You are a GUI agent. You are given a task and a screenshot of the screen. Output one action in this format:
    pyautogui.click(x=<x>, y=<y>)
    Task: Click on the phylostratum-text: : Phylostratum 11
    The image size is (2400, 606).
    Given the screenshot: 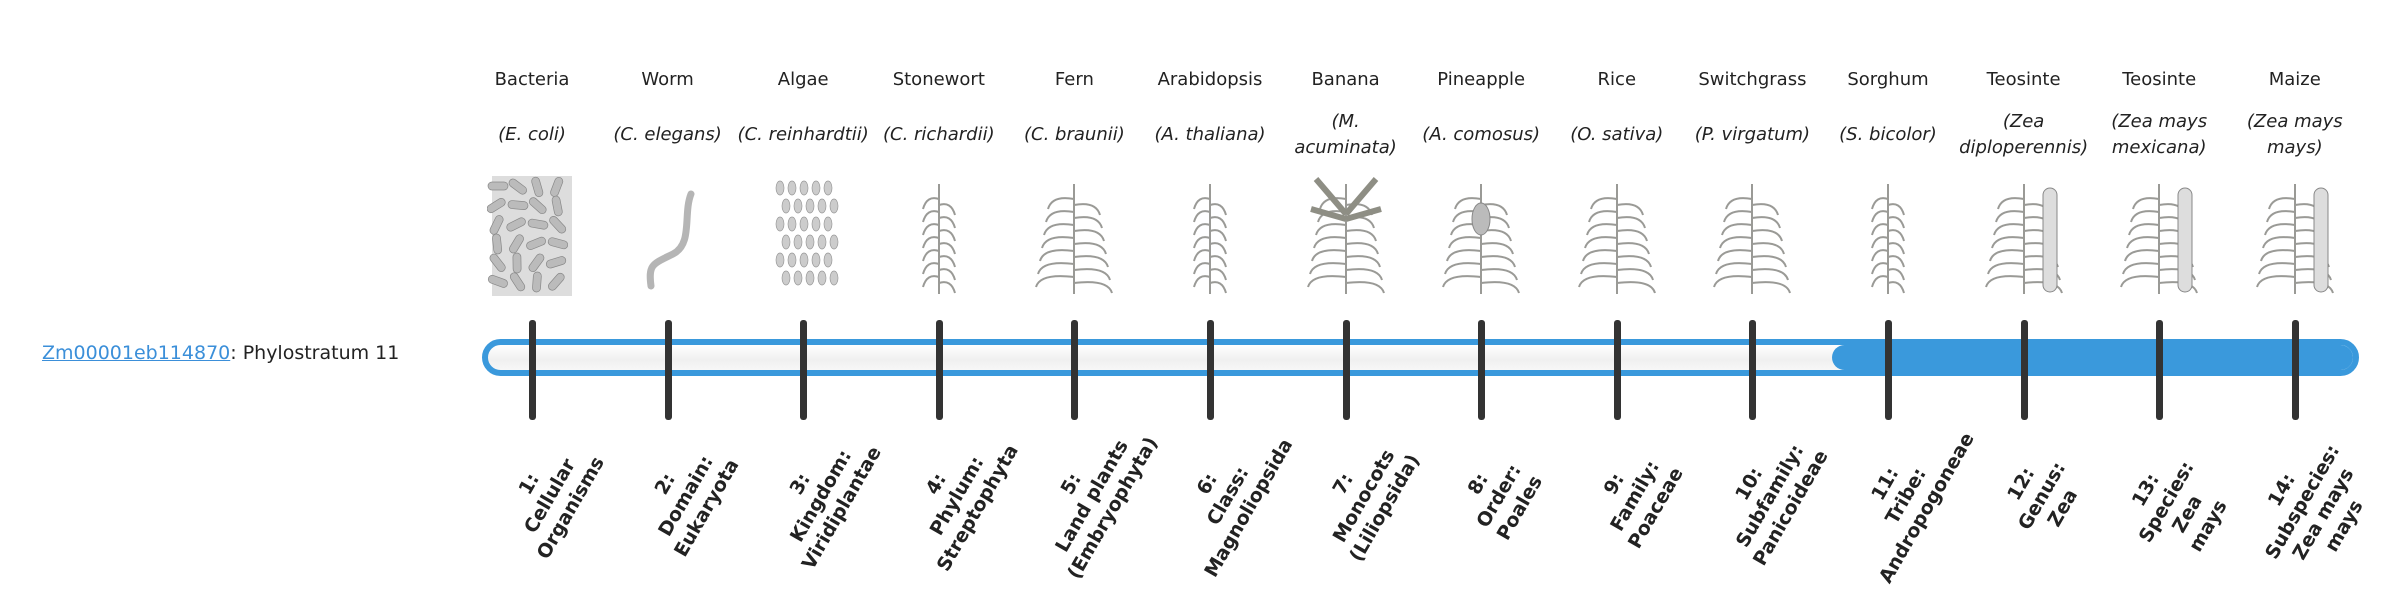 What is the action you would take?
    pyautogui.click(x=315, y=353)
    